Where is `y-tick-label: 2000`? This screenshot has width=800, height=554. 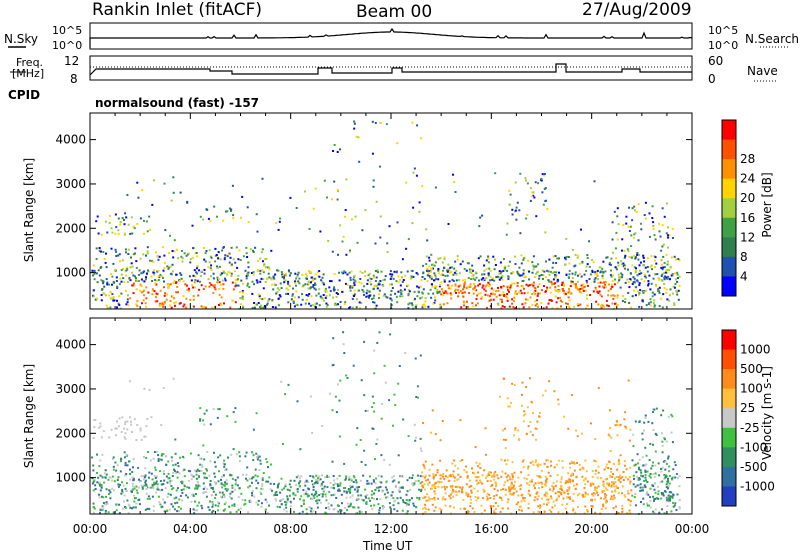
y-tick-label: 2000 is located at coordinates (70, 433).